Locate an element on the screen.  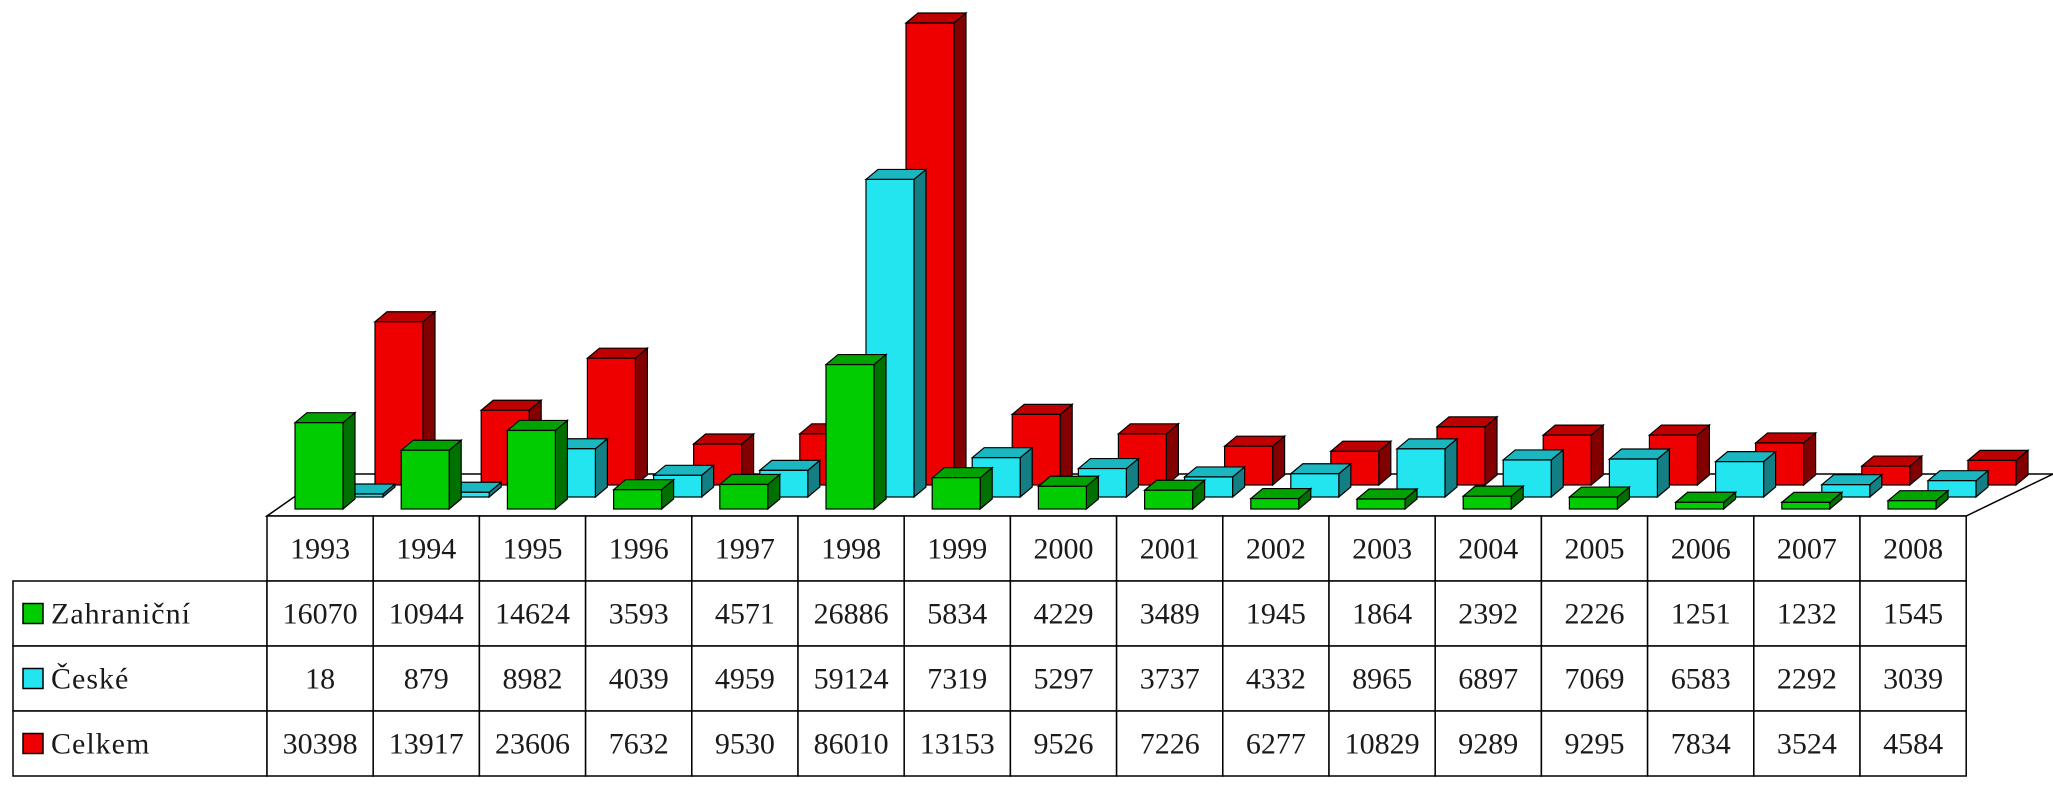
bar-celkem-2008 is located at coordinates (1998, 468).